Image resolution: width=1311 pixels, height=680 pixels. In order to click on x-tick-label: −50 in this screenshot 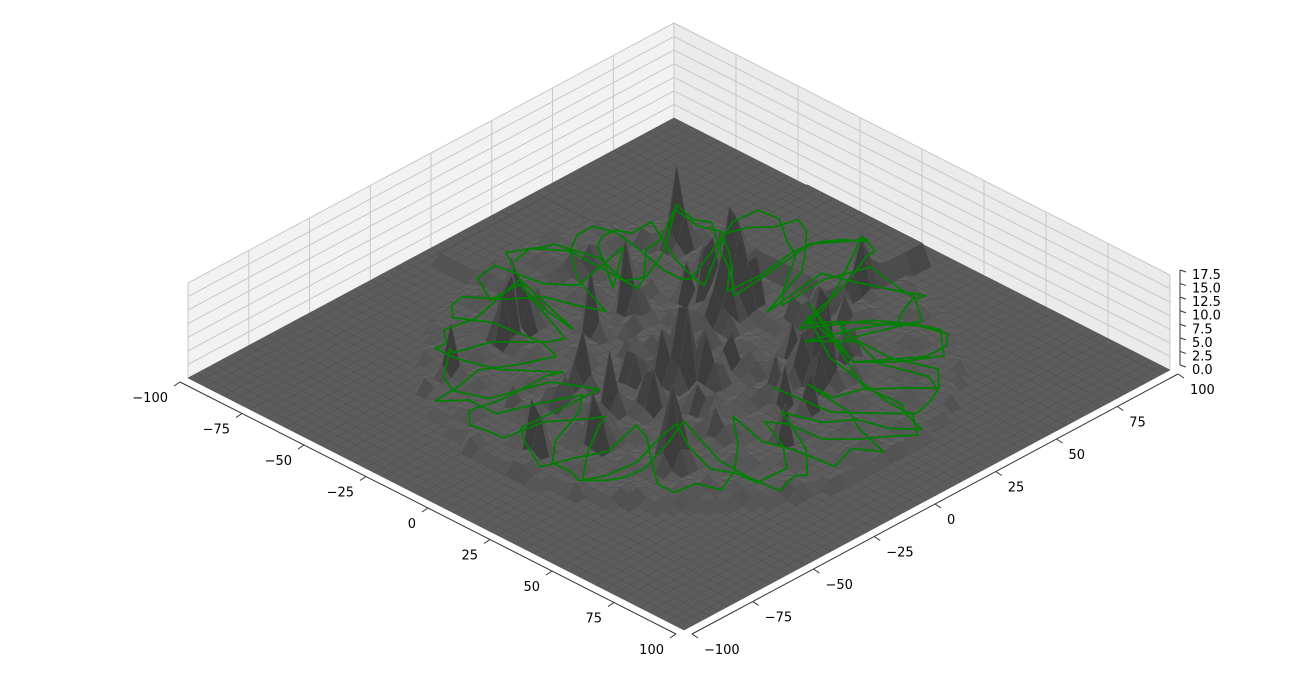, I will do `click(278, 461)`.